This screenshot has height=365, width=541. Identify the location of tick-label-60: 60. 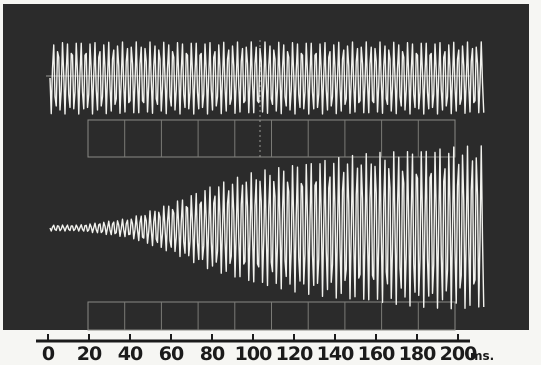
(171, 354).